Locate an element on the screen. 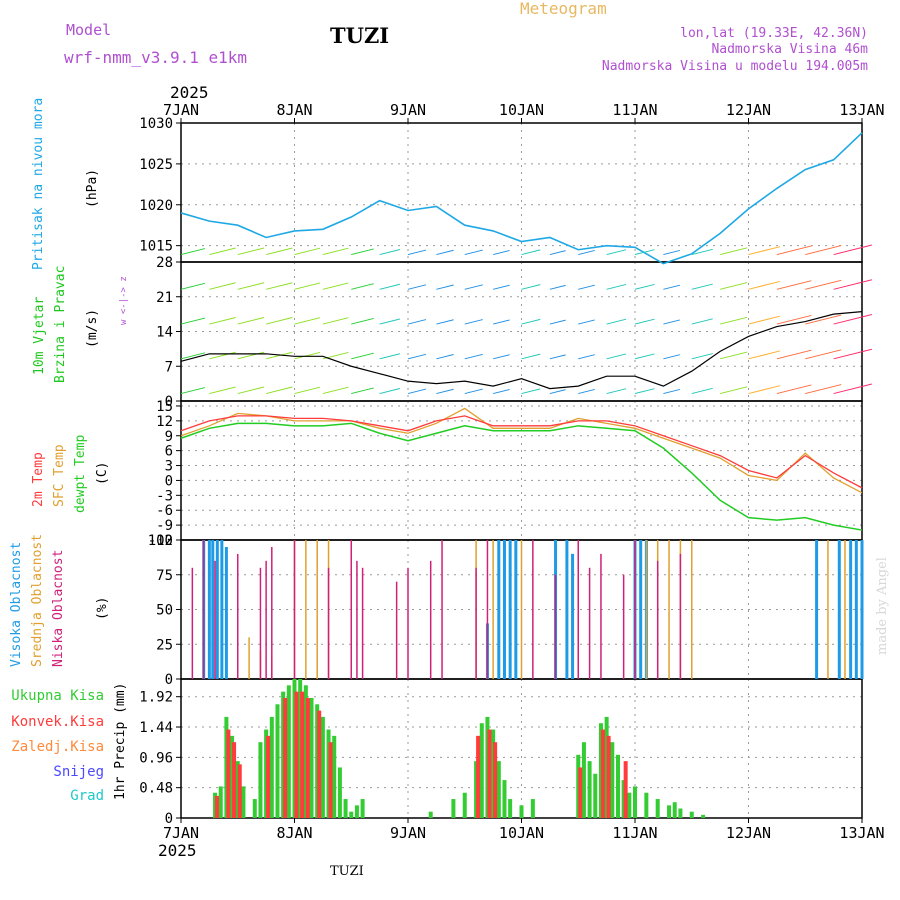  x-tick-label-bottom: 10JAN is located at coordinates (521, 833).